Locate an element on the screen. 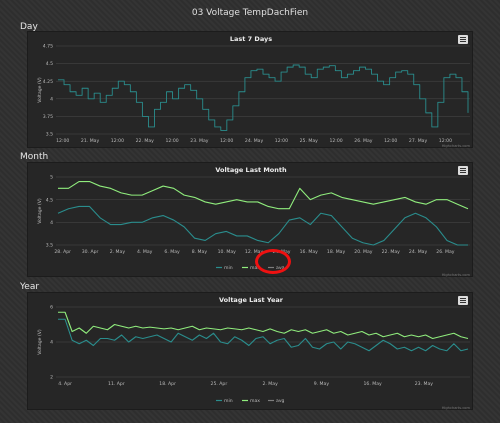 The height and width of the screenshot is (423, 500). legend-item-avg: avg is located at coordinates (280, 401).